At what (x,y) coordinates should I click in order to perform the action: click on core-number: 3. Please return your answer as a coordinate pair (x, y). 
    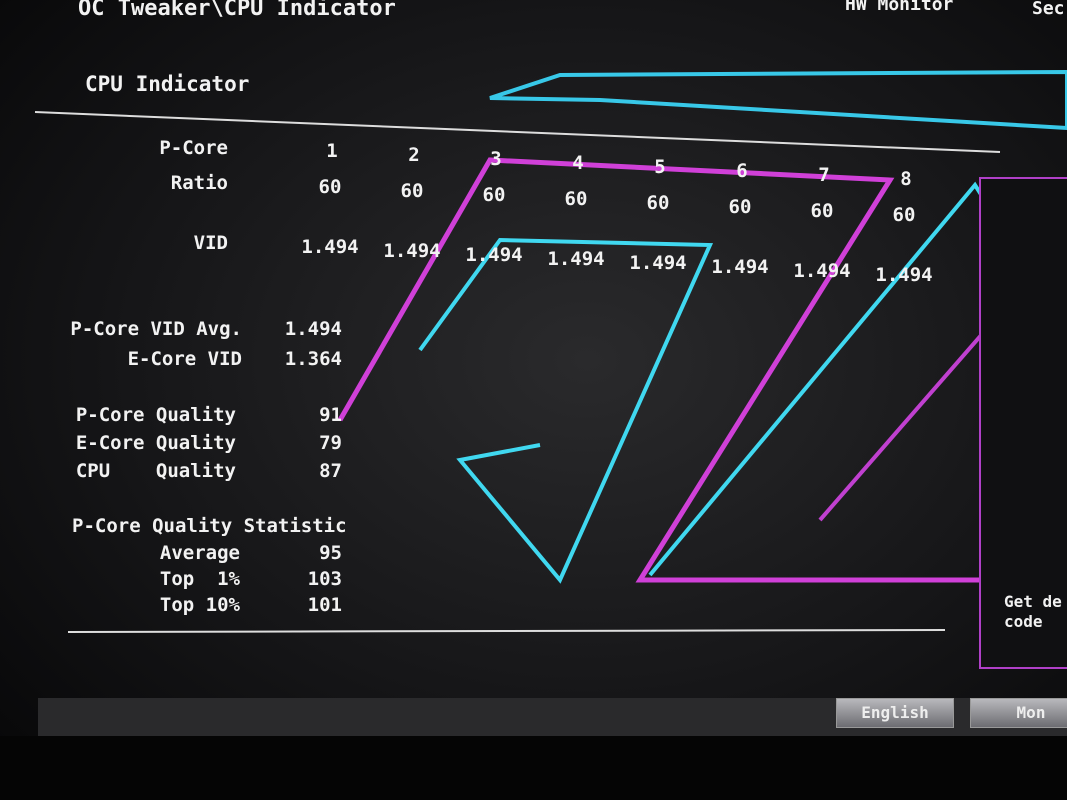
    Looking at the image, I should click on (496, 159).